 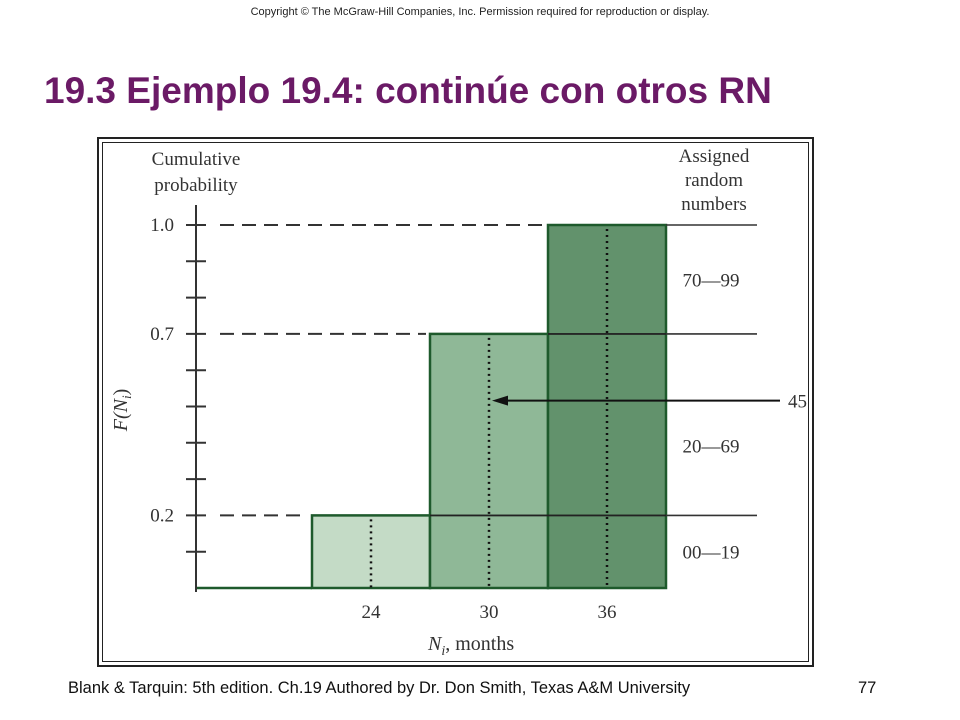 I want to click on right-header-line-1: Assigned, so click(x=714, y=156).